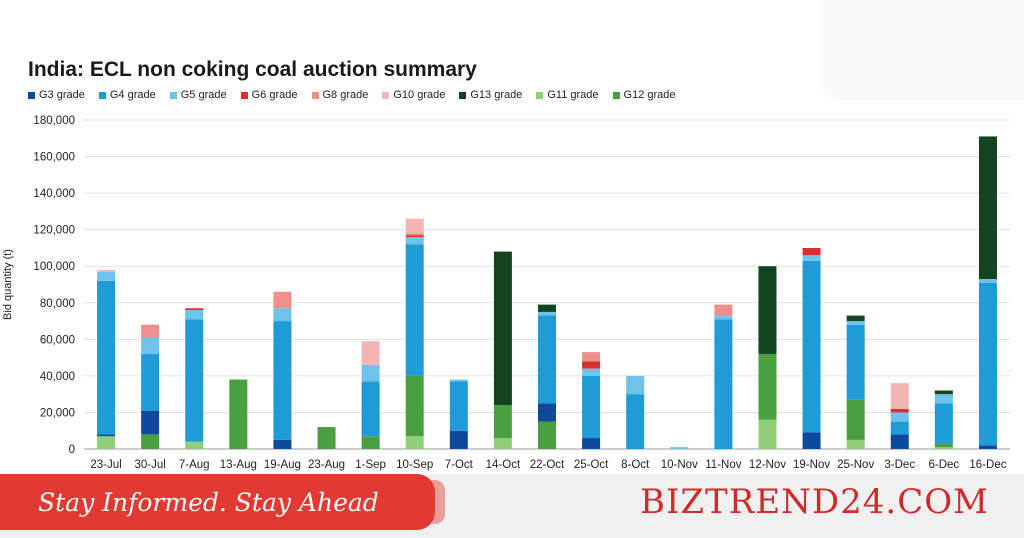 This screenshot has height=538, width=1024. Describe the element at coordinates (54, 158) in the screenshot. I see `y-tick-label: 160,000` at that location.